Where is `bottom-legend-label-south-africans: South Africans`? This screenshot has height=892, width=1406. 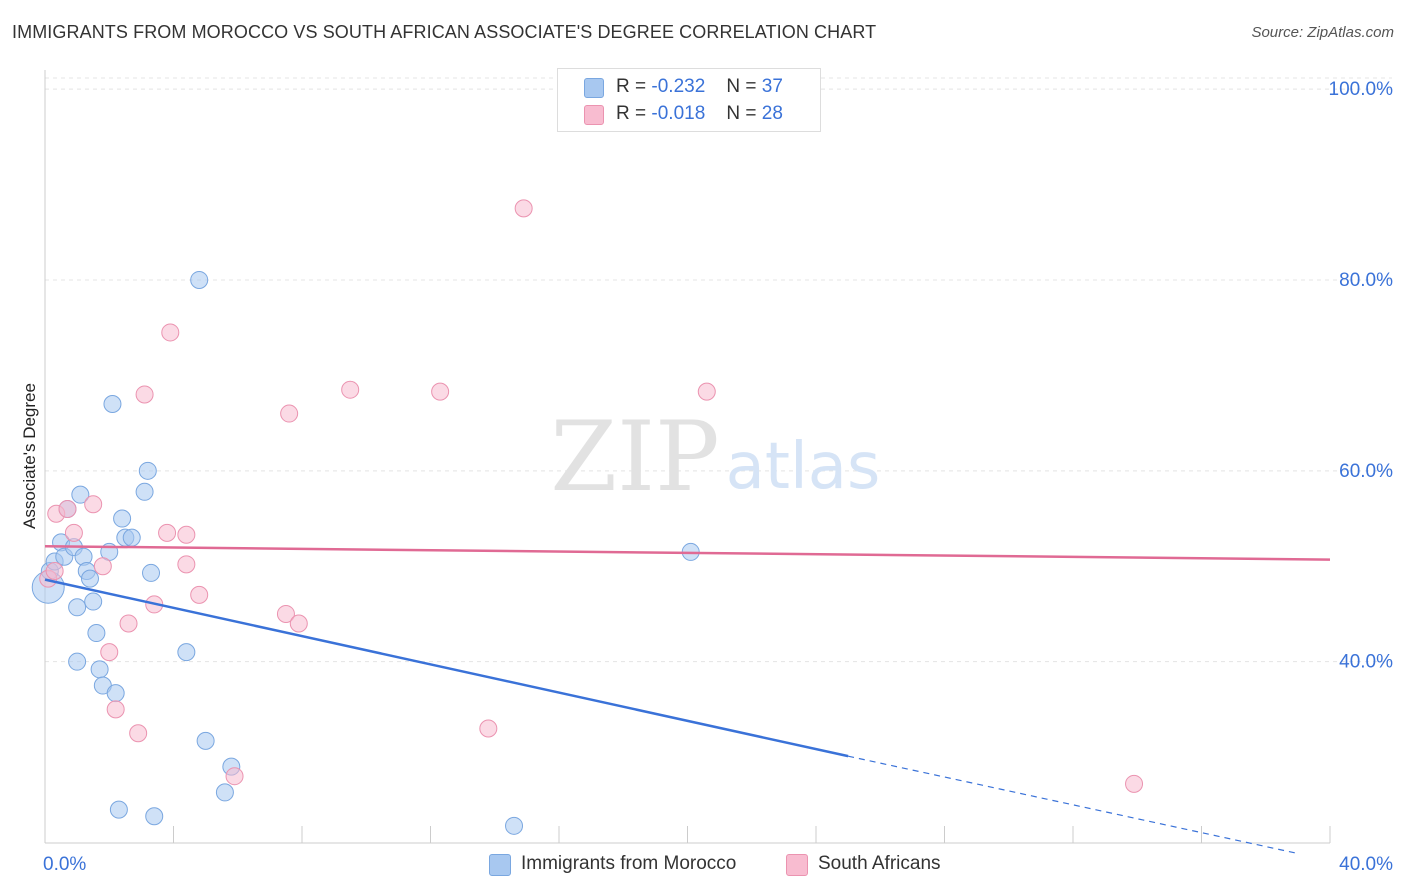 bottom-legend-label-south-africans: South Africans is located at coordinates (879, 863).